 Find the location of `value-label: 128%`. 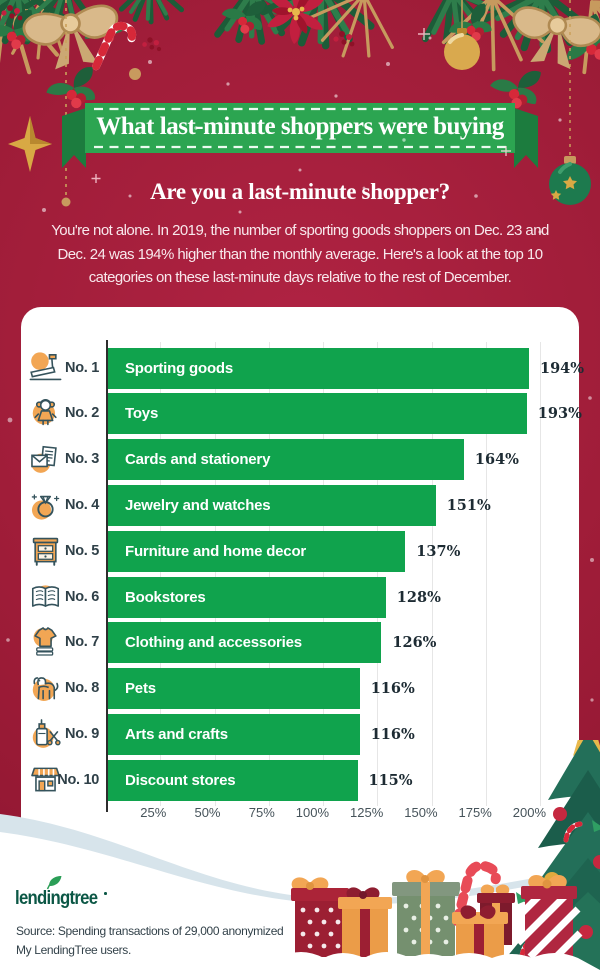

value-label: 128% is located at coordinates (418, 597).